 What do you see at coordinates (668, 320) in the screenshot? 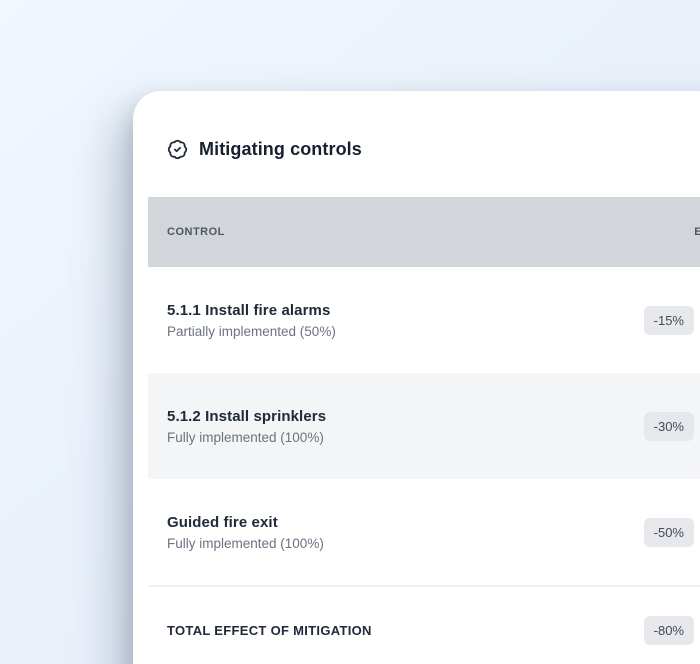
I see `effect-percent-badge: -15%` at bounding box center [668, 320].